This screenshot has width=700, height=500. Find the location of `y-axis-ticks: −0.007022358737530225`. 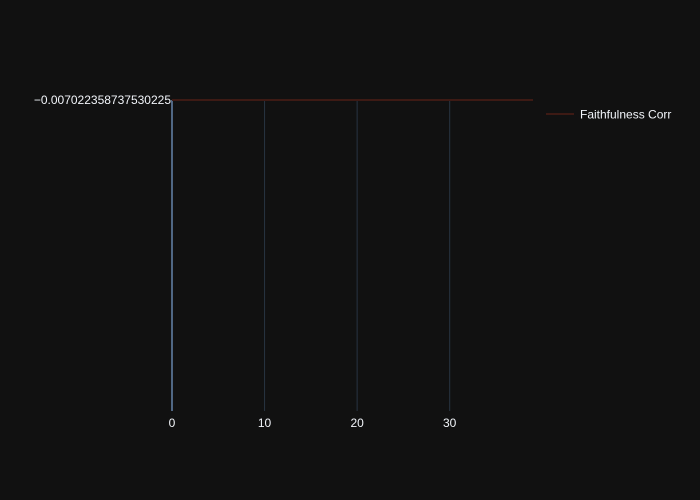

y-axis-ticks: −0.007022358737530225 is located at coordinates (102, 100).